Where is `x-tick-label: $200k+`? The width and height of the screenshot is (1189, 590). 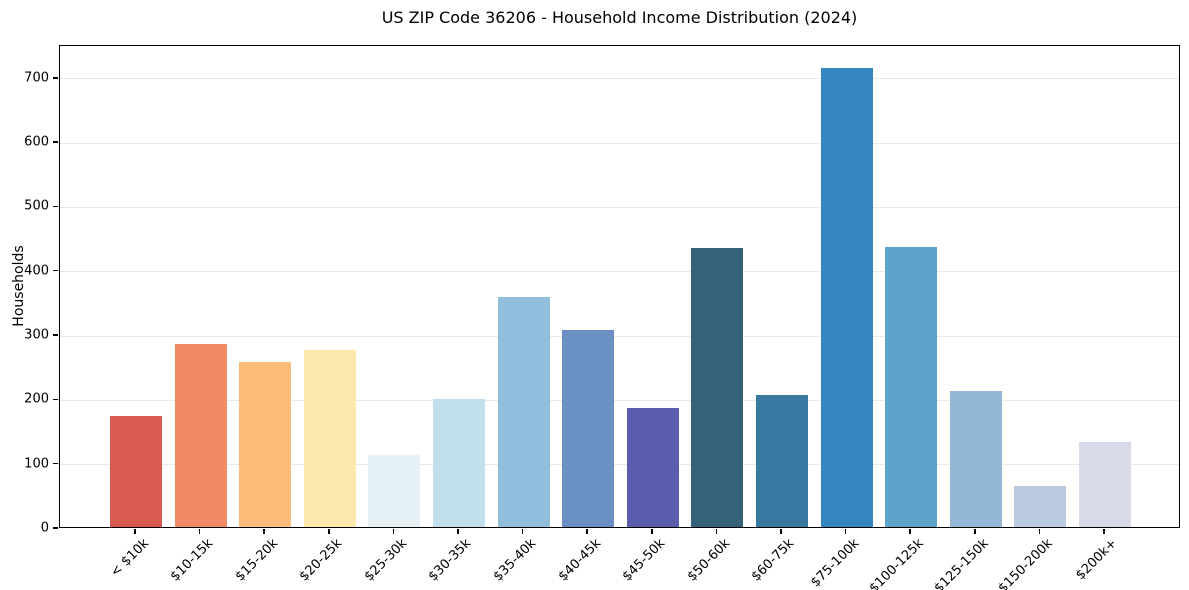 x-tick-label: $200k+ is located at coordinates (1097, 560).